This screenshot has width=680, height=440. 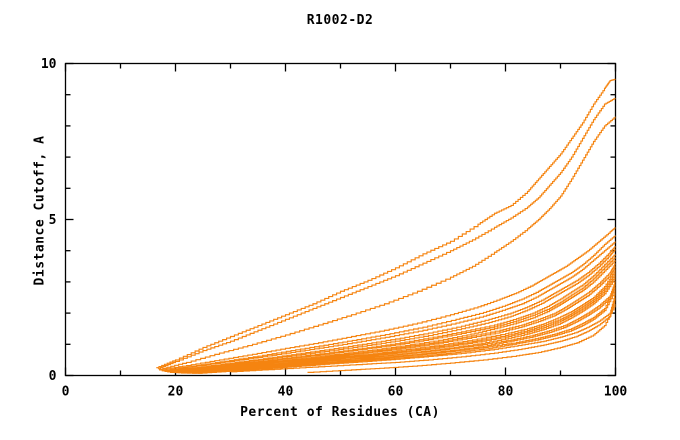 What do you see at coordinates (340, 20) in the screenshot?
I see `page-title: R1002-D2` at bounding box center [340, 20].